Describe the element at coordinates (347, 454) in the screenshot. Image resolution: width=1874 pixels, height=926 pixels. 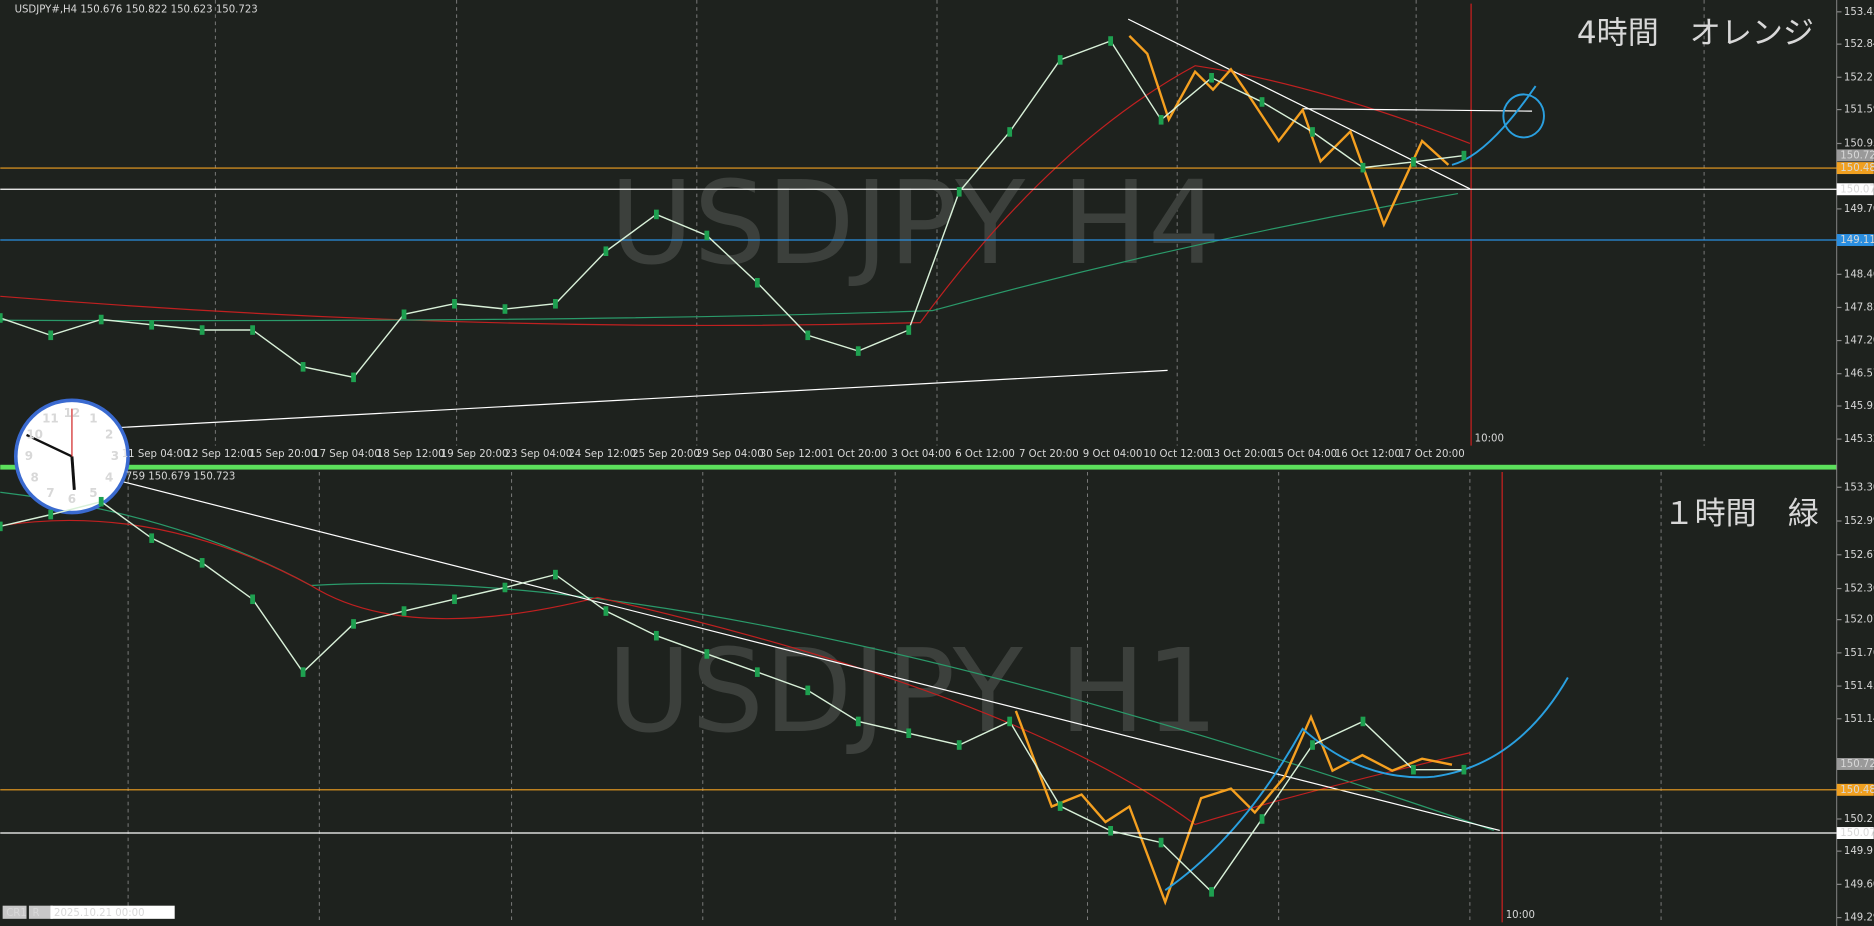
I see `x-tick-label: 17 Sep 04:00` at that location.